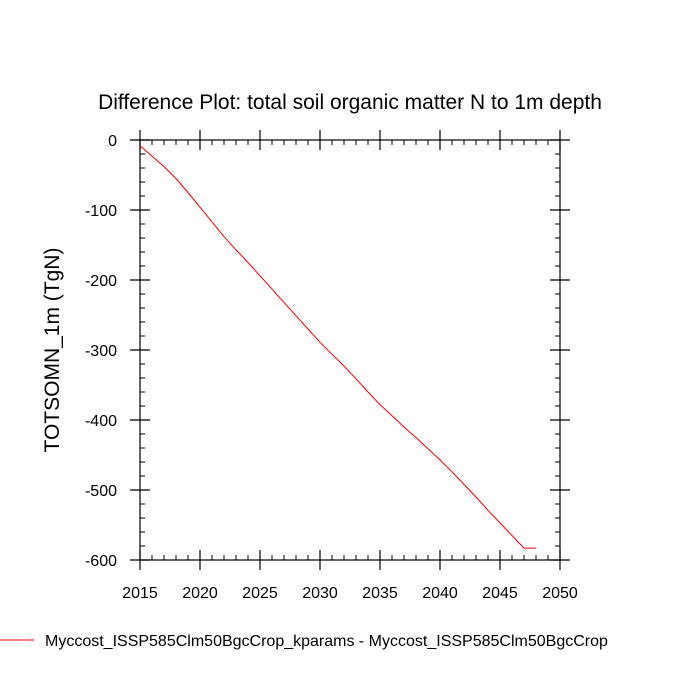  Describe the element at coordinates (560, 593) in the screenshot. I see `x-tick-label: 2050` at that location.